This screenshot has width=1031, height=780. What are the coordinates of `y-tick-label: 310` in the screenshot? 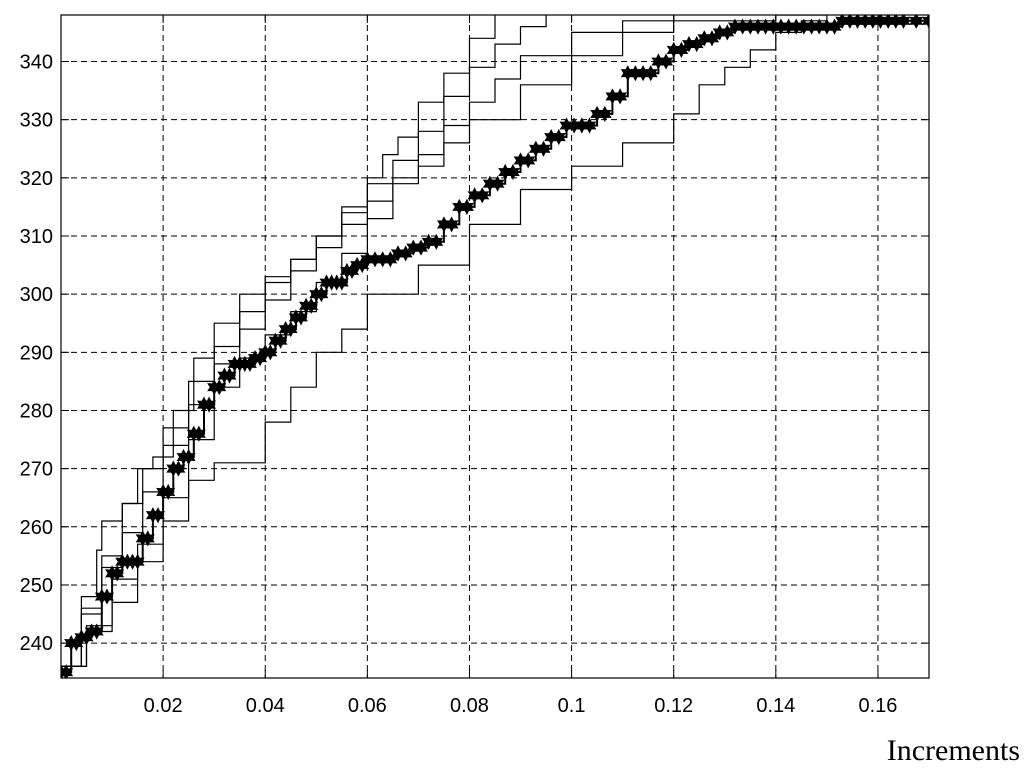 It's located at (36, 237).